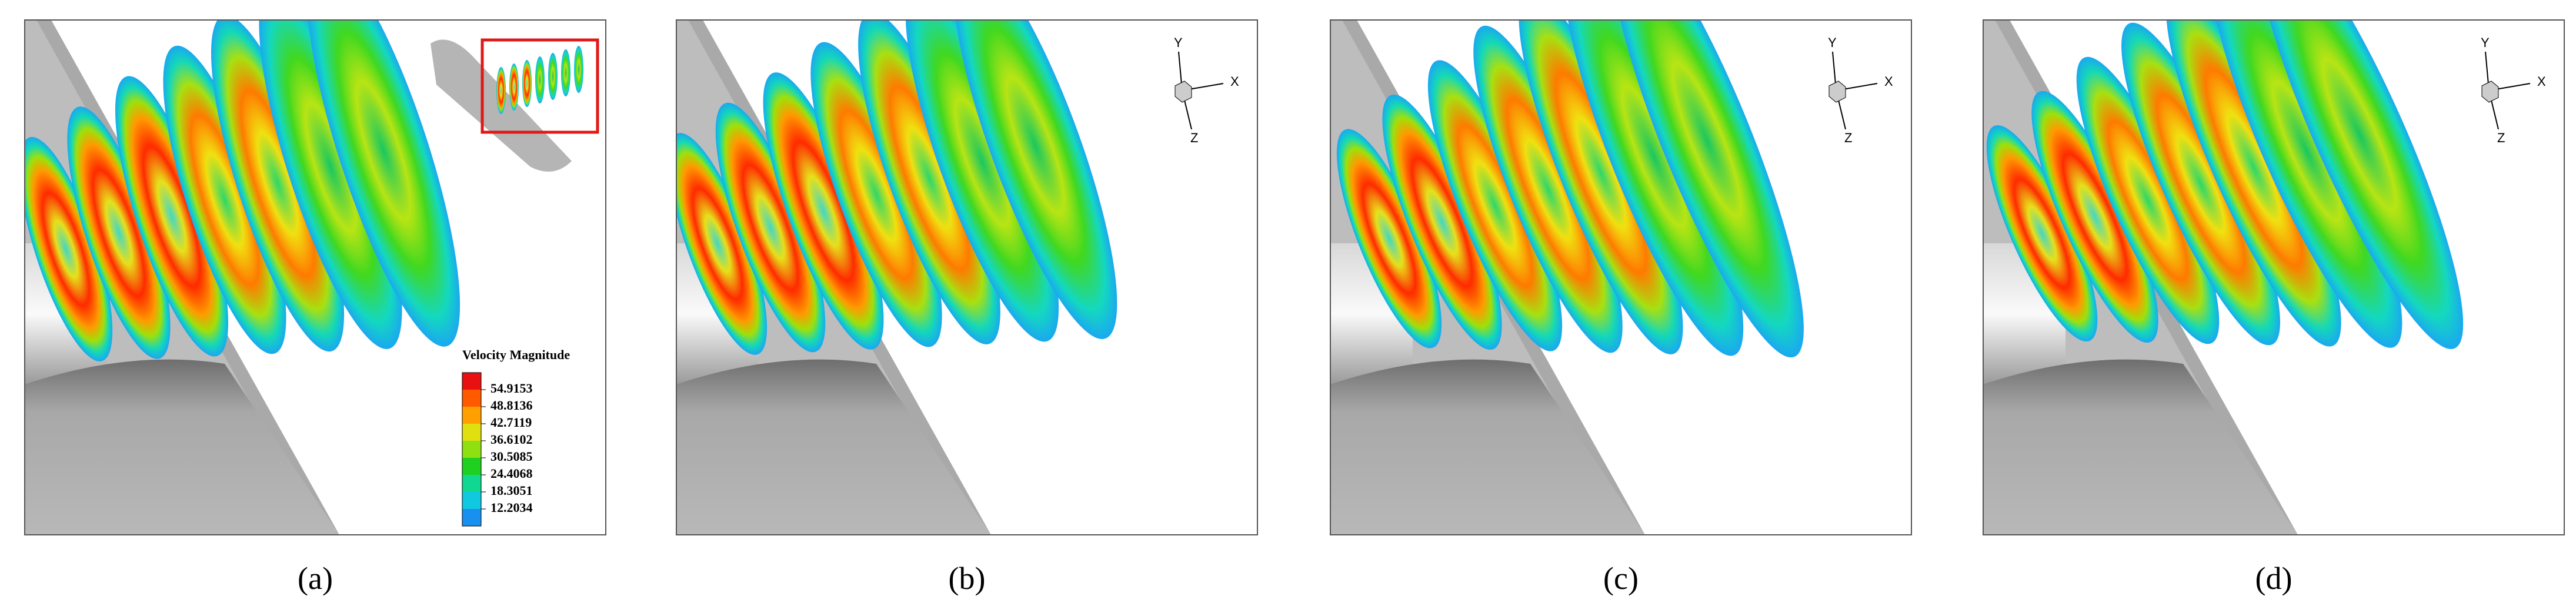  What do you see at coordinates (2274, 578) in the screenshot?
I see `caption: (d)` at bounding box center [2274, 578].